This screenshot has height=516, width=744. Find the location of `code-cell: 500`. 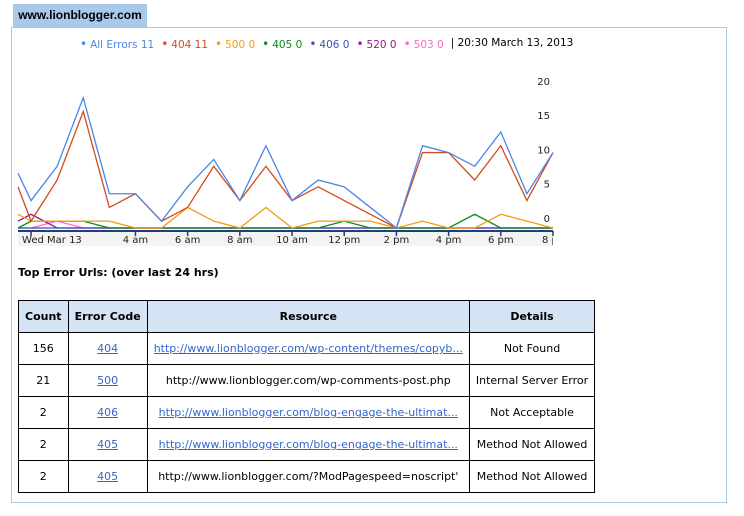

code-cell: 500 is located at coordinates (107, 380).